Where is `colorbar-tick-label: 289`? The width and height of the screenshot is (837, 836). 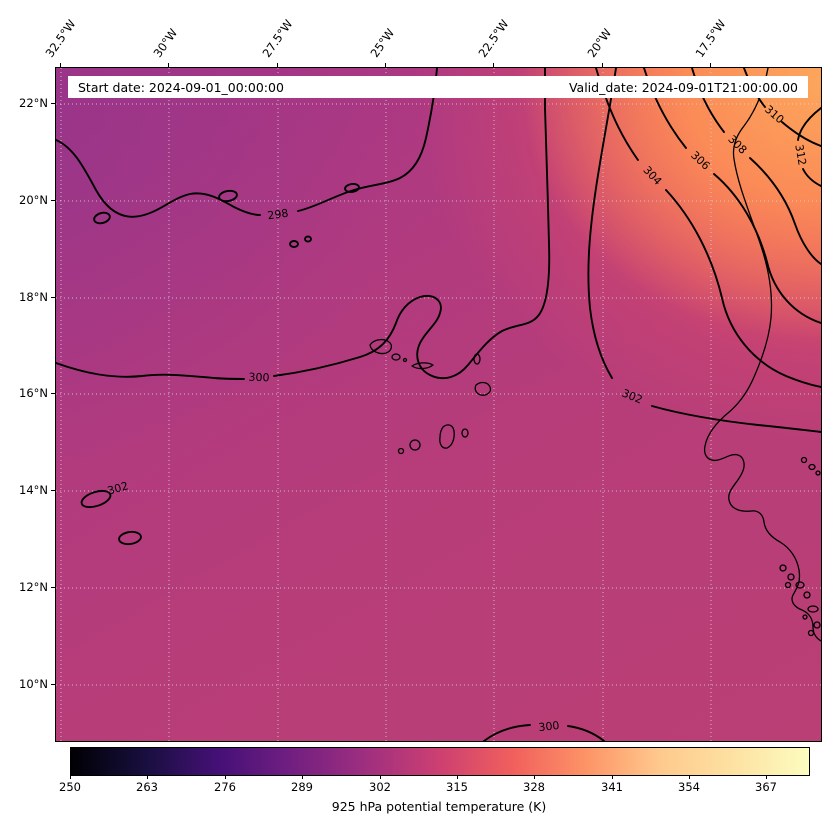
colorbar-tick-label: 289 is located at coordinates (302, 787).